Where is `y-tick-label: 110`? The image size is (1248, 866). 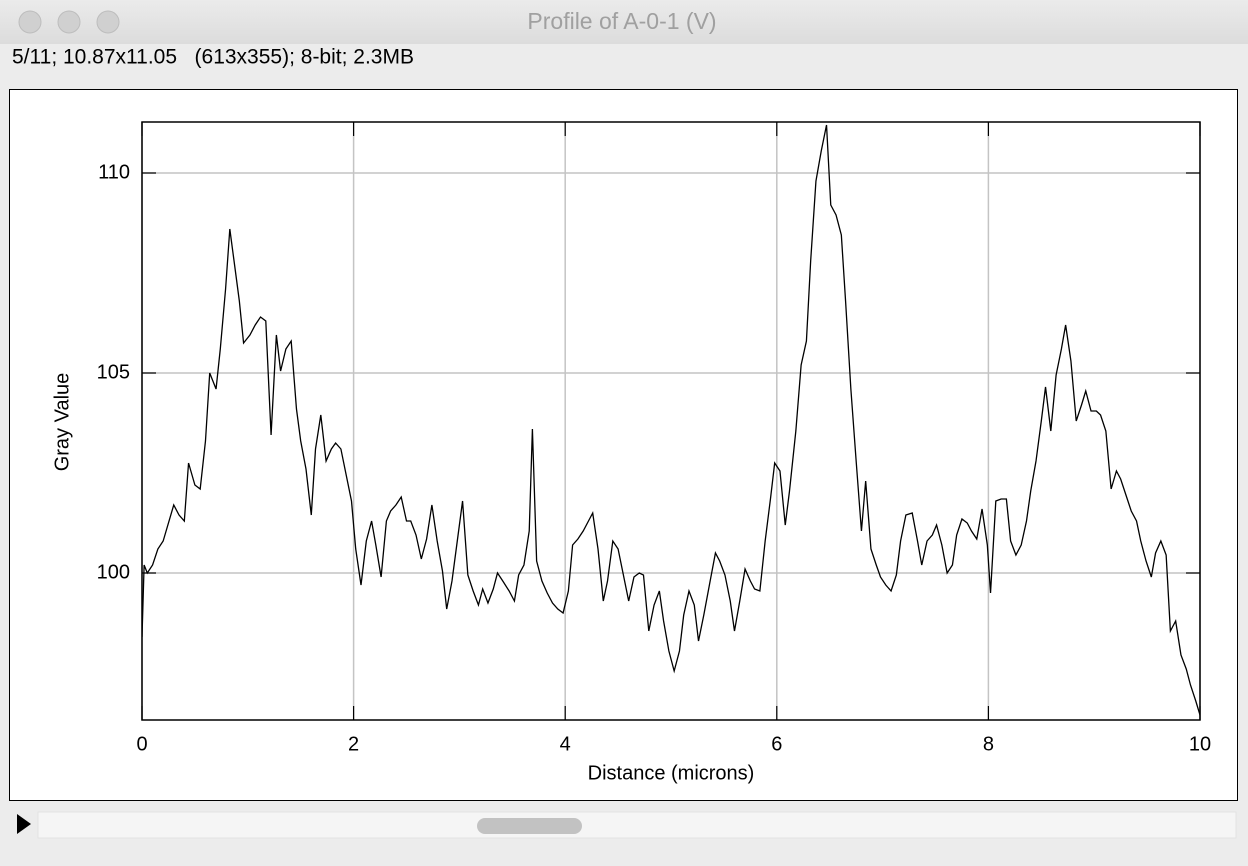
y-tick-label: 110 is located at coordinates (114, 172).